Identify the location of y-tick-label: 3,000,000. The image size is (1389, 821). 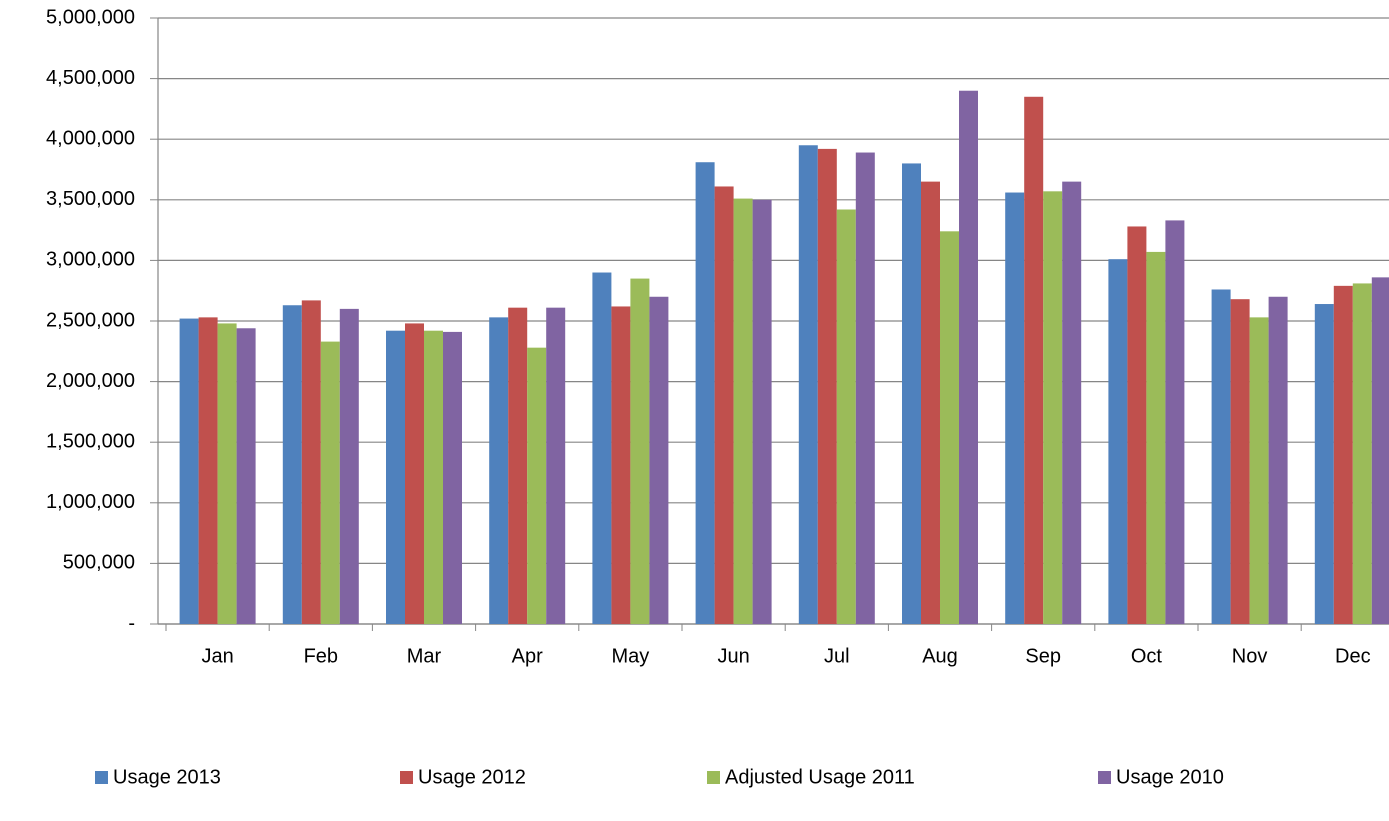
(90, 260).